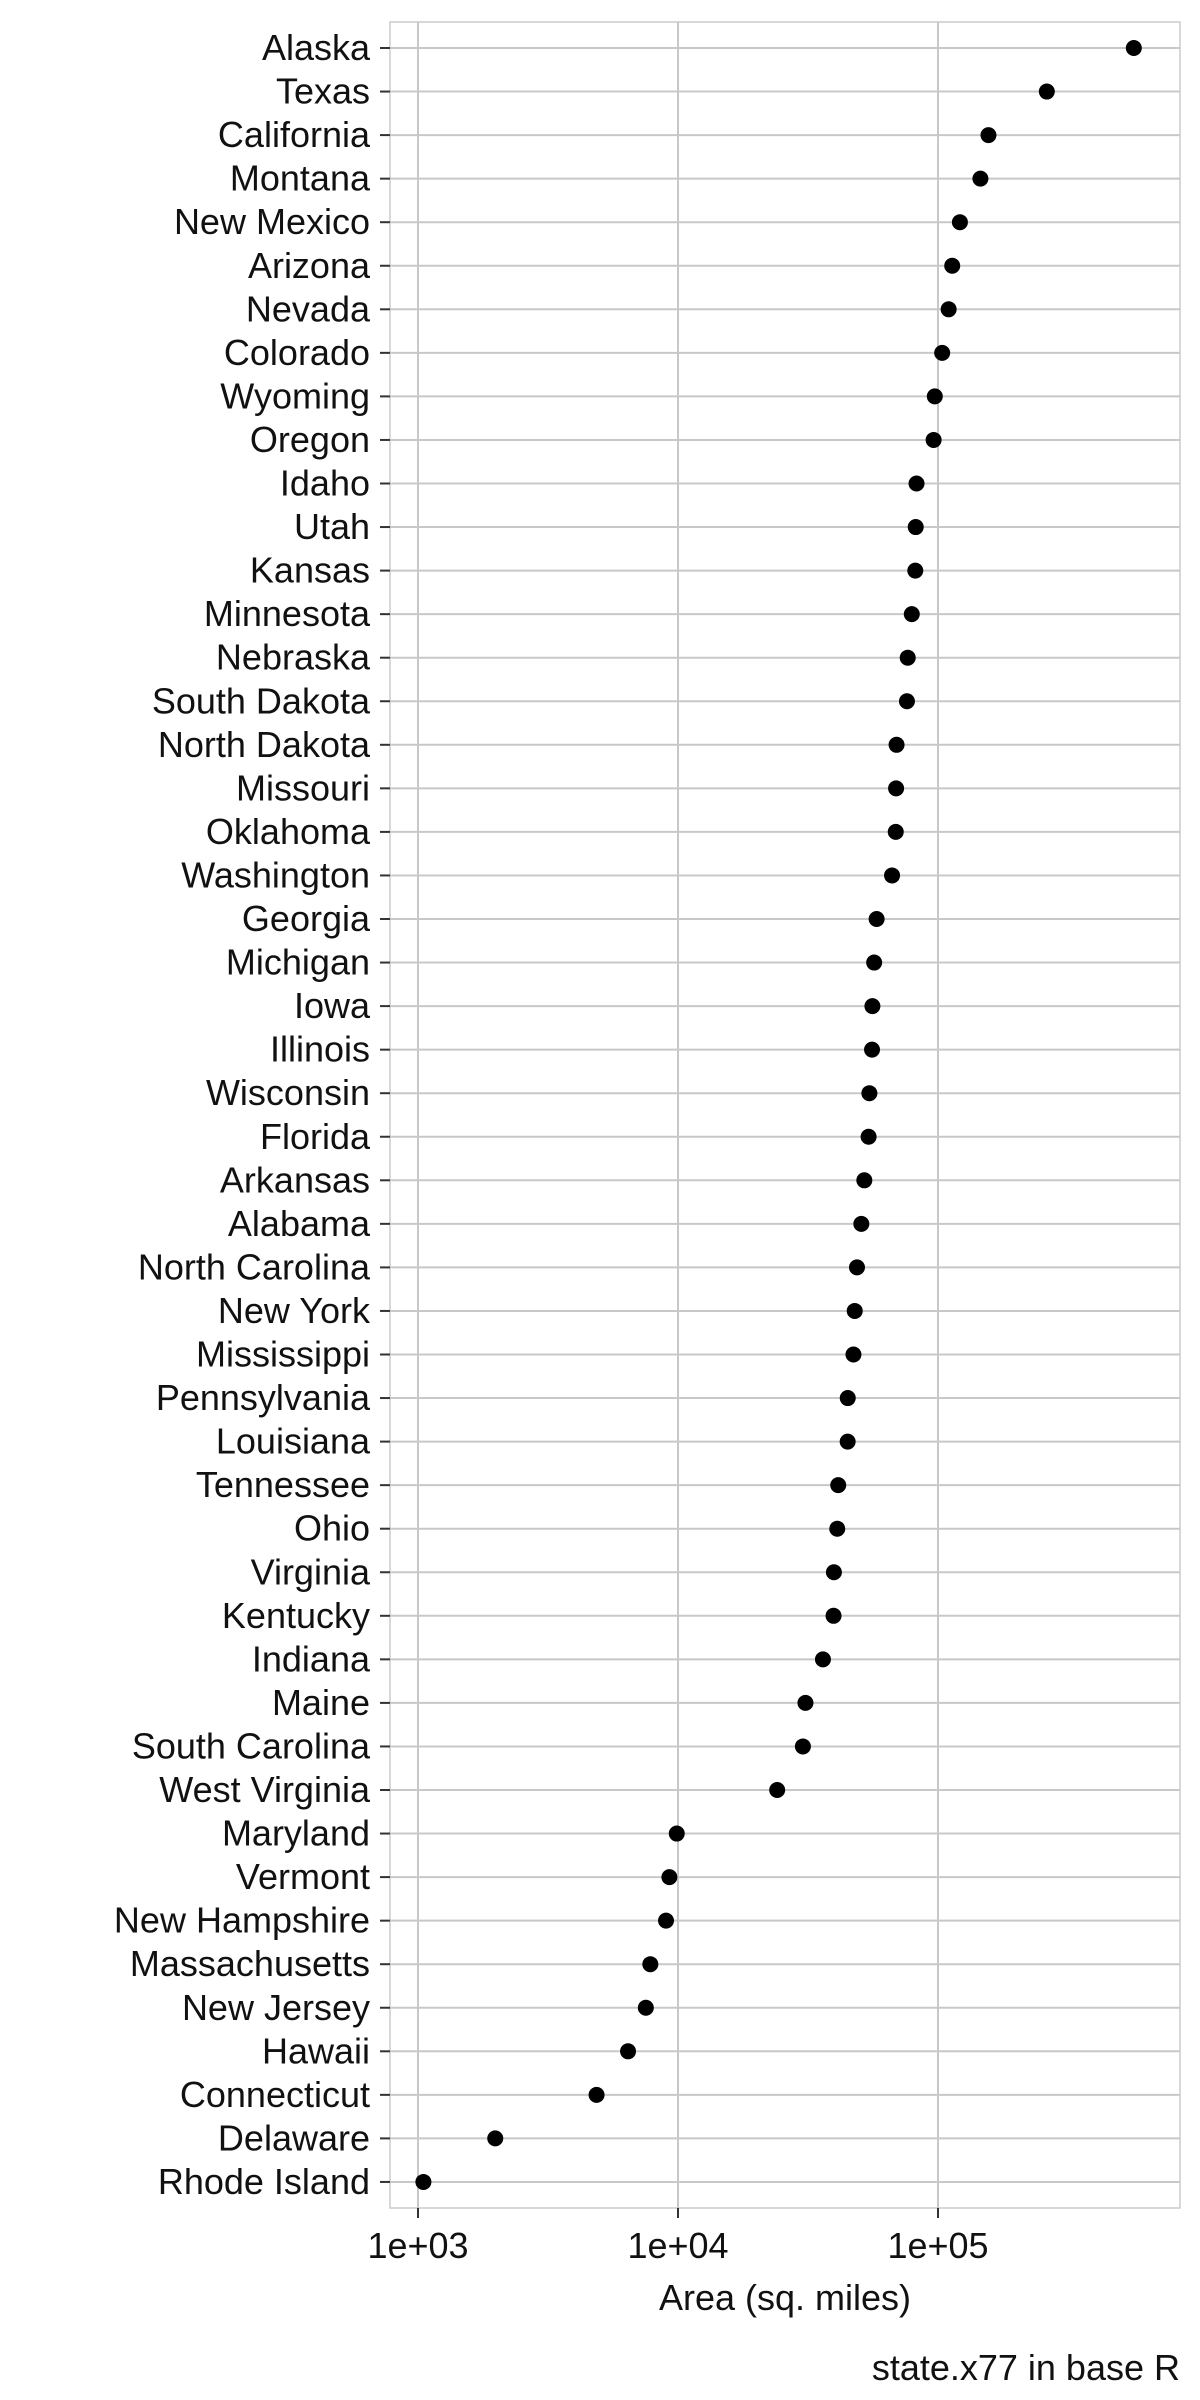 The image size is (1200, 2400). What do you see at coordinates (250, 1963) in the screenshot?
I see `y-tick-label: Massachusetts` at bounding box center [250, 1963].